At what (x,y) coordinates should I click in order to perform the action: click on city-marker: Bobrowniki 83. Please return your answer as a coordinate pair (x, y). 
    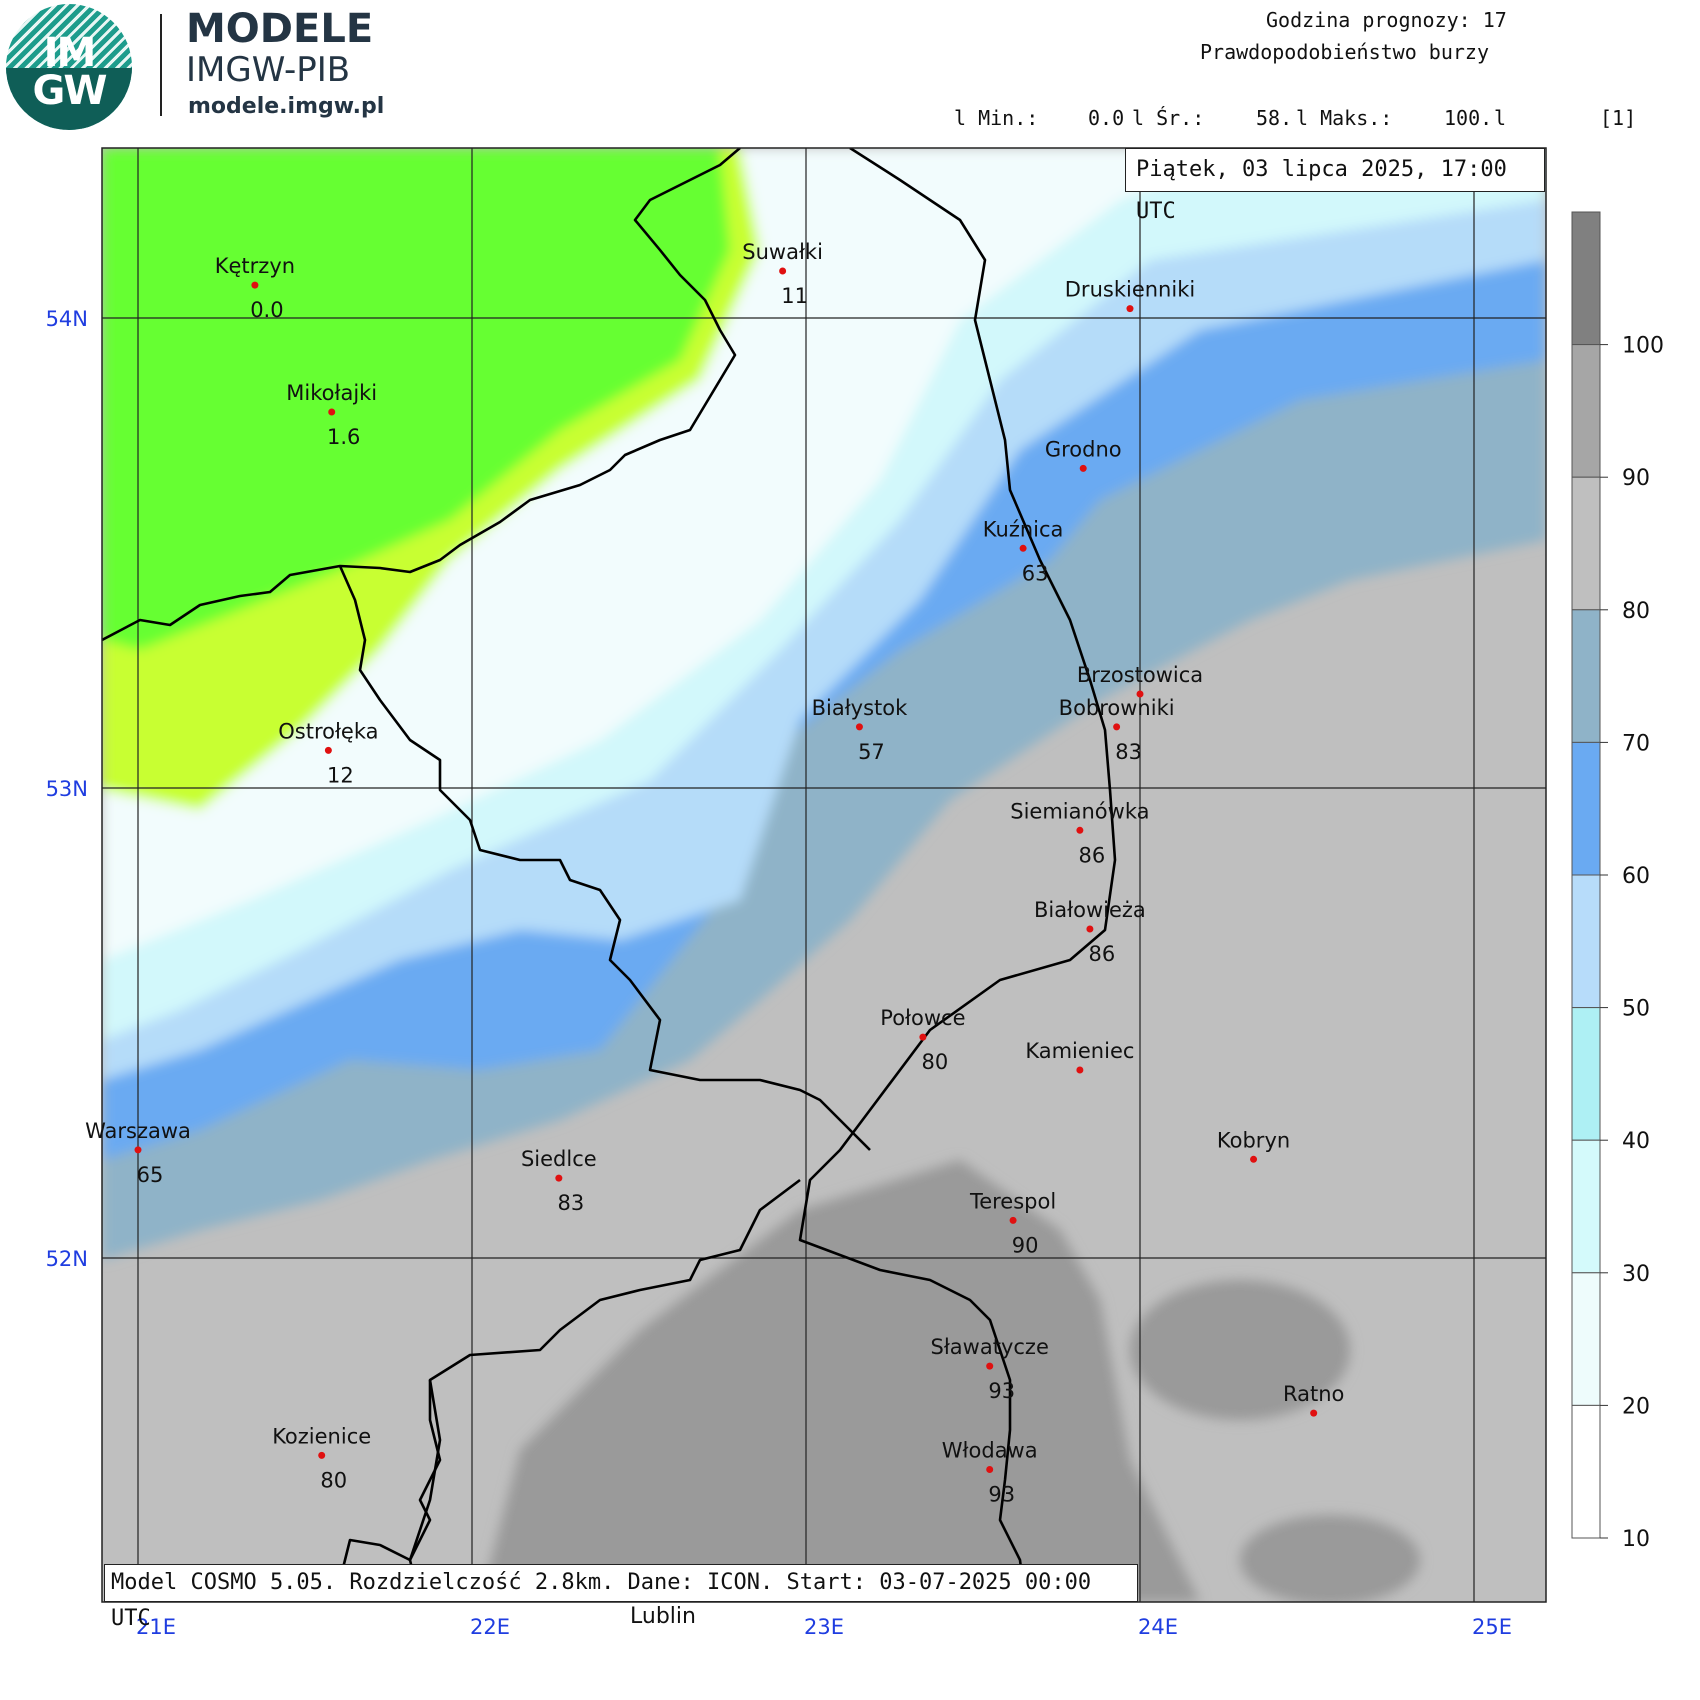
    Looking at the image, I should click on (1117, 730).